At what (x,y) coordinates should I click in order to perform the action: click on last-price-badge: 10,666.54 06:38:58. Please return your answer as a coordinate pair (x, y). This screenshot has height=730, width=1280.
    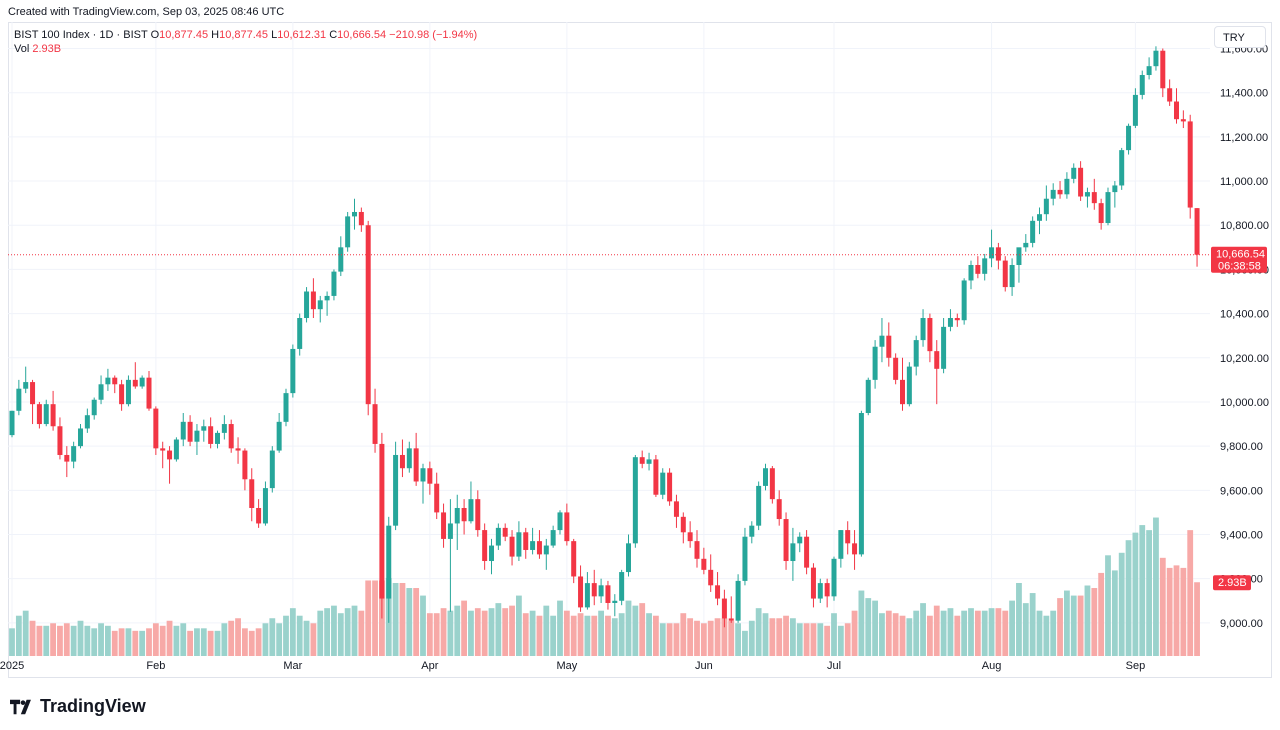
    Looking at the image, I should click on (1239, 259).